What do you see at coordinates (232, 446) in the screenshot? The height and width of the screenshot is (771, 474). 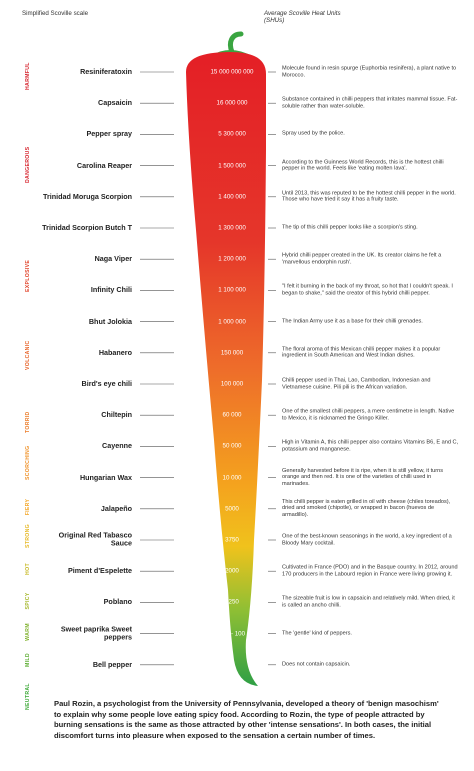 I see `shu-value: 50 000` at bounding box center [232, 446].